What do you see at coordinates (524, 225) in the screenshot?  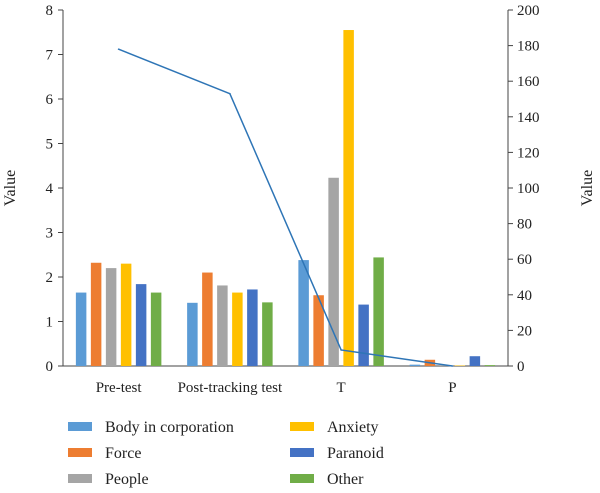 I see `y2-tick-label: 80` at bounding box center [524, 225].